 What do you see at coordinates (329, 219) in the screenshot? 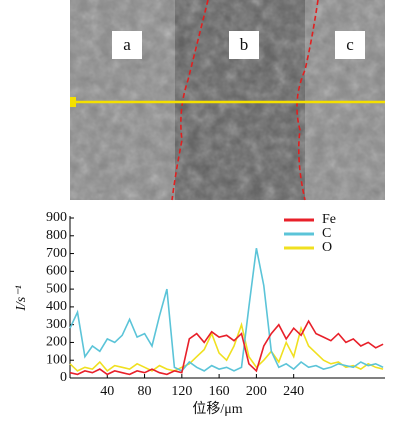
I see `legend-label: Fe` at bounding box center [329, 219].